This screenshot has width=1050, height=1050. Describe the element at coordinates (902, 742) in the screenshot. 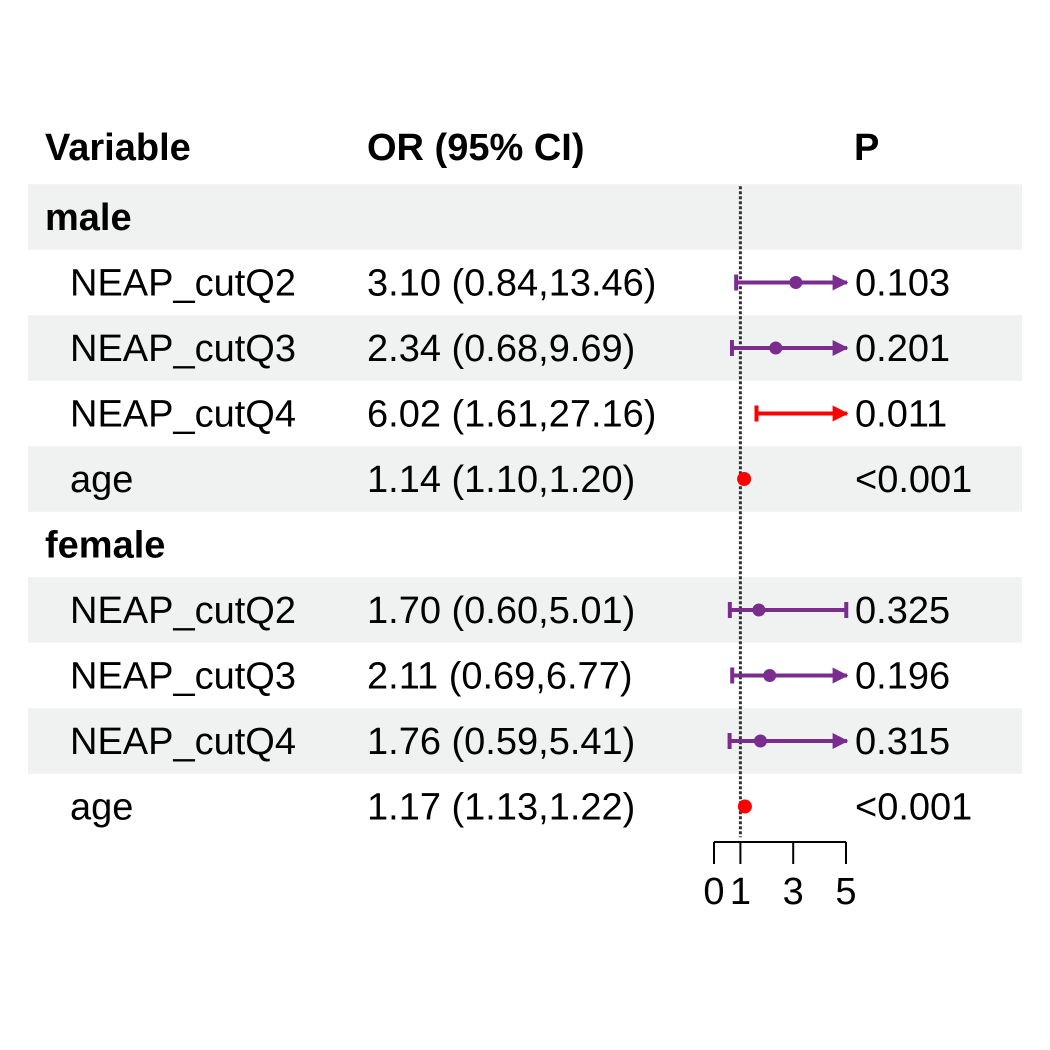

I see `p-value: 0.315` at that location.